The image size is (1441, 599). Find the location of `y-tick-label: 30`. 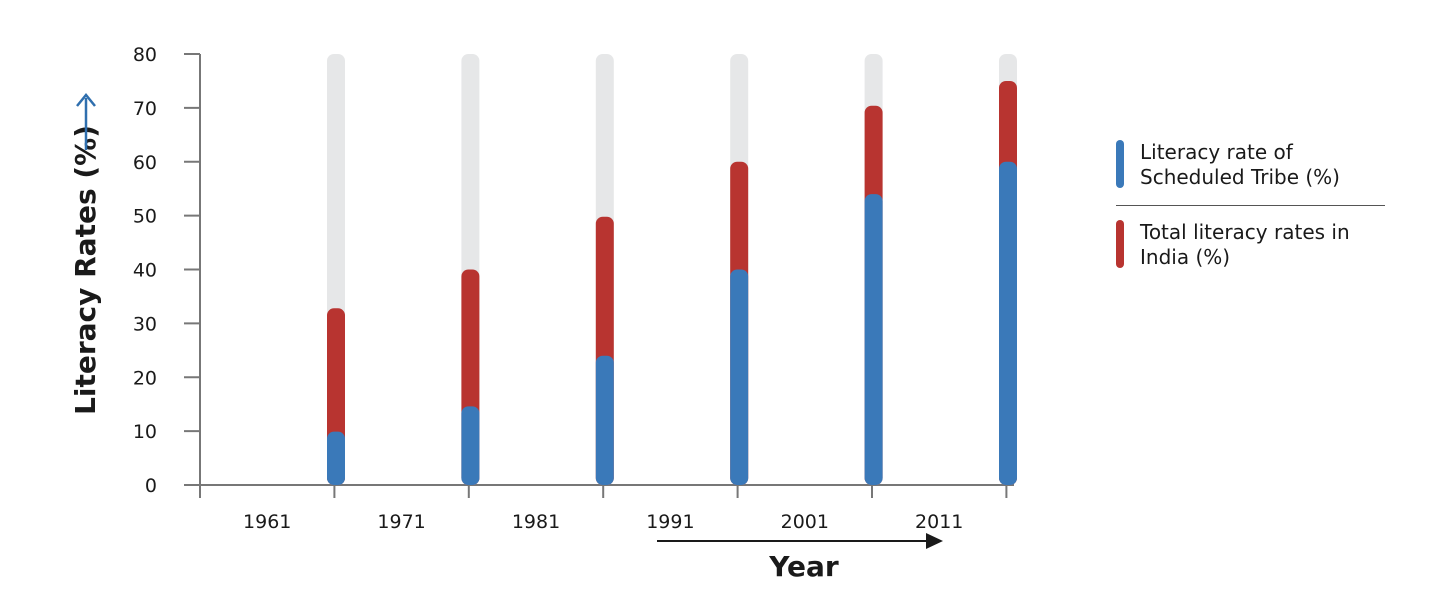

y-tick-label: 30 is located at coordinates (145, 324).